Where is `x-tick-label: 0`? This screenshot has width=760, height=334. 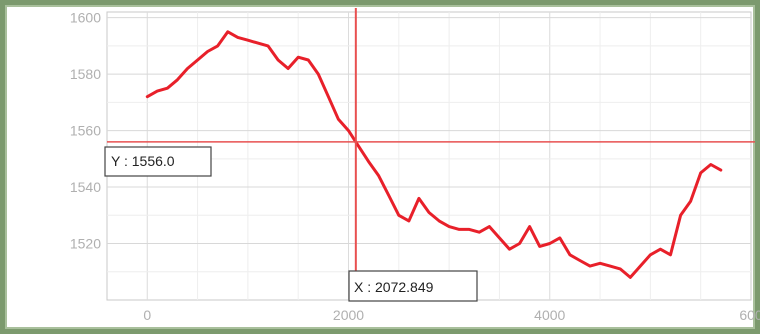
x-tick-label: 0 is located at coordinates (147, 315).